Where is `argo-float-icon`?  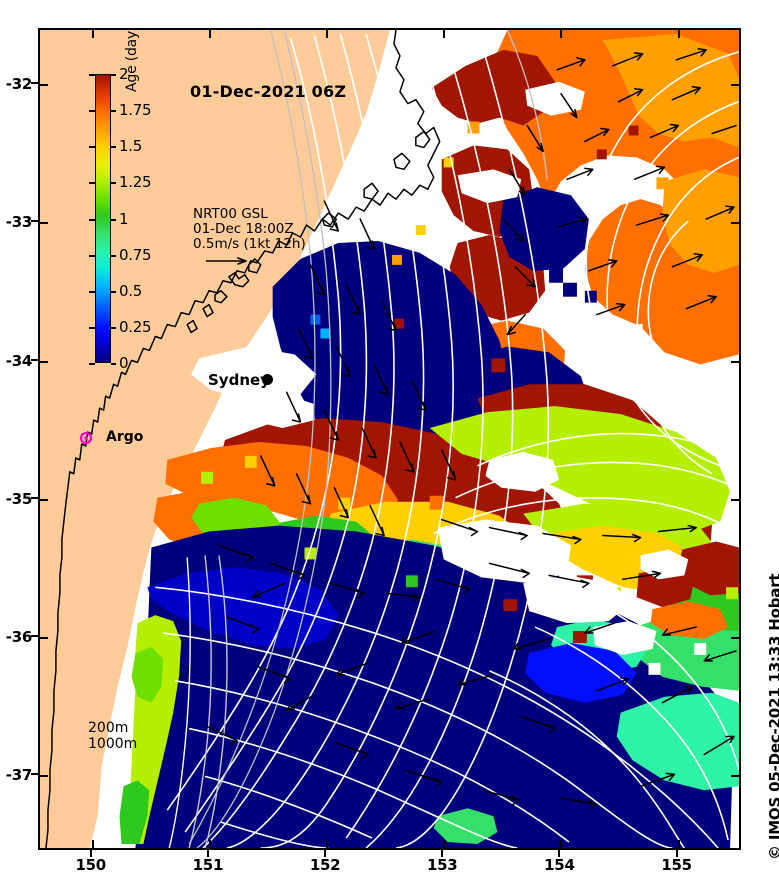 argo-float-icon is located at coordinates (86, 438).